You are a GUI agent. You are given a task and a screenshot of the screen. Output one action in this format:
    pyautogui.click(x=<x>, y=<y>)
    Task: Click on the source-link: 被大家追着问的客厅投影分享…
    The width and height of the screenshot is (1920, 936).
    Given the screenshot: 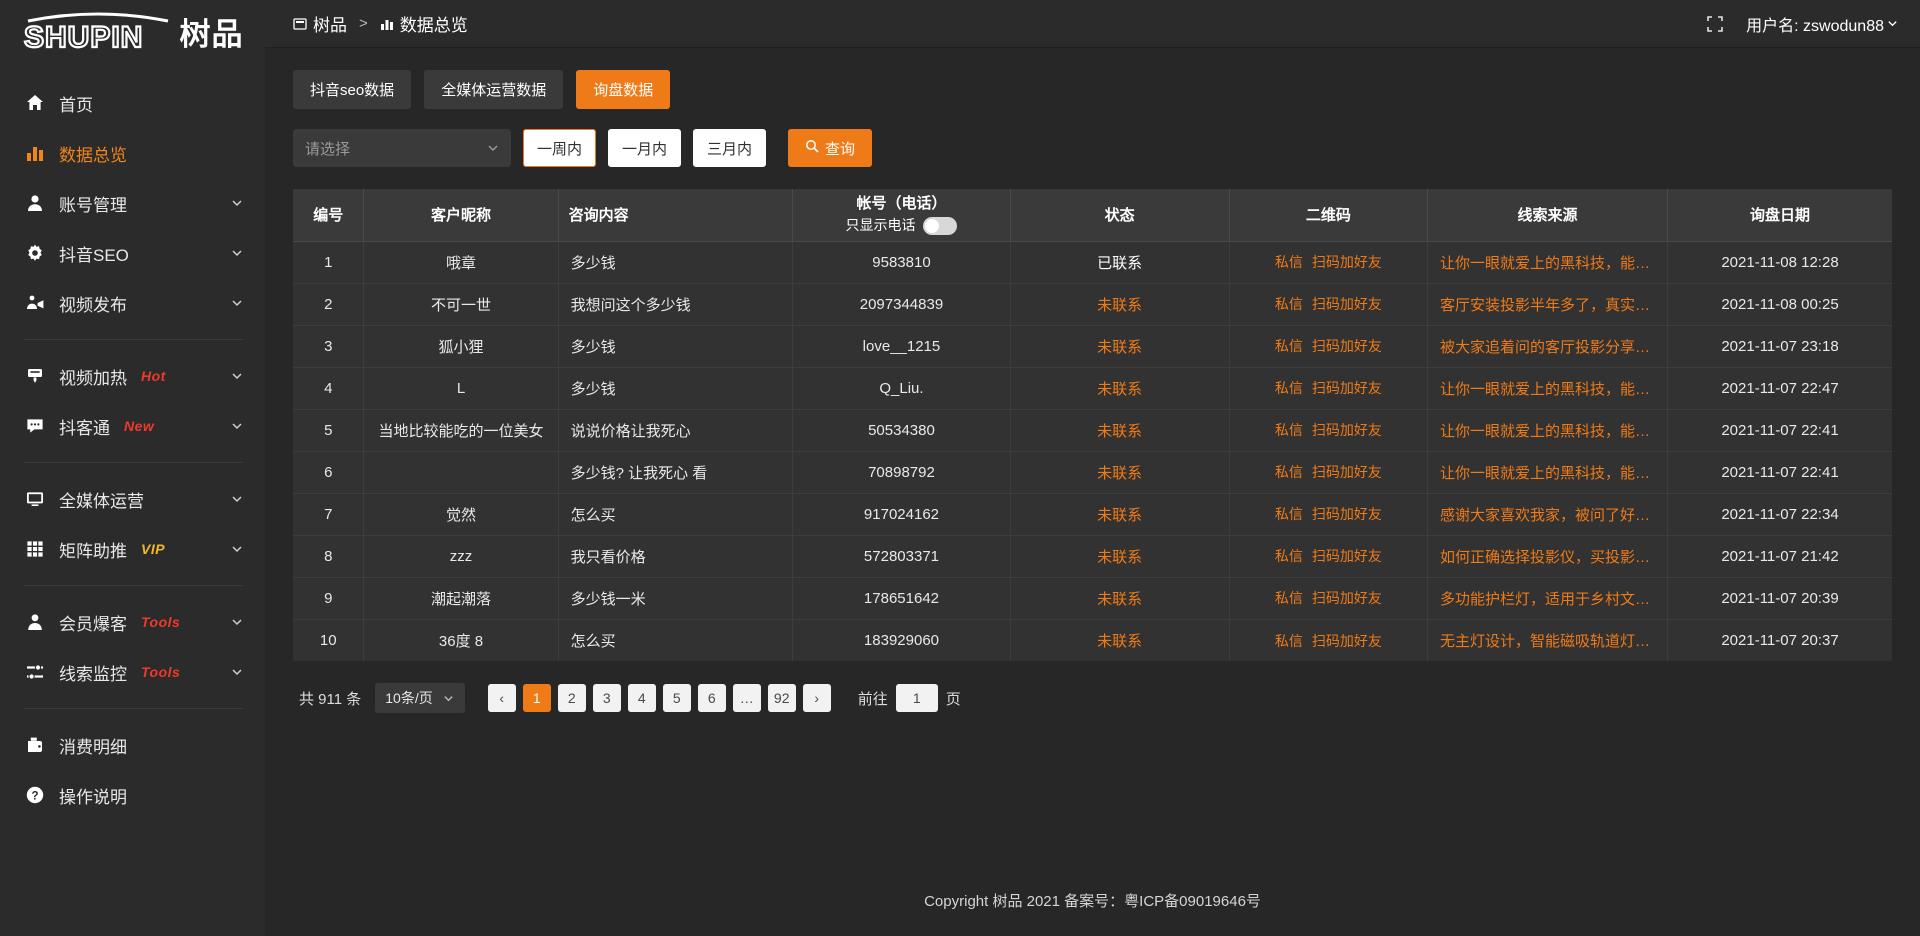 What is the action you would take?
    pyautogui.click(x=1544, y=347)
    